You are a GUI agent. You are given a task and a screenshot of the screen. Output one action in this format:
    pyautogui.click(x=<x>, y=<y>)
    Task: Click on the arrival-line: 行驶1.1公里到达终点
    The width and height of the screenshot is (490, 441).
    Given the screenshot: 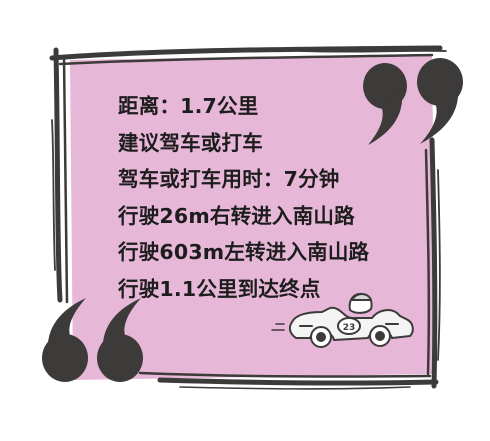 What is the action you would take?
    pyautogui.click(x=219, y=288)
    